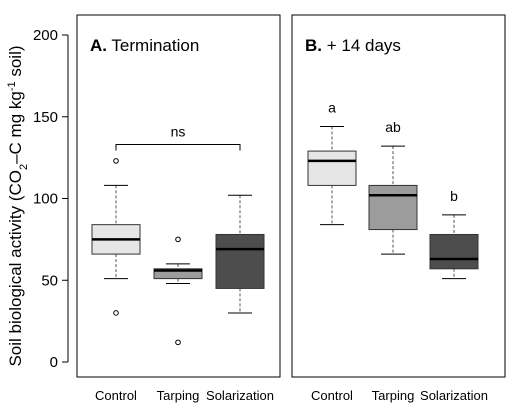 This screenshot has width=515, height=419. I want to click on panel-title-text: + 14 days, so click(361, 45).